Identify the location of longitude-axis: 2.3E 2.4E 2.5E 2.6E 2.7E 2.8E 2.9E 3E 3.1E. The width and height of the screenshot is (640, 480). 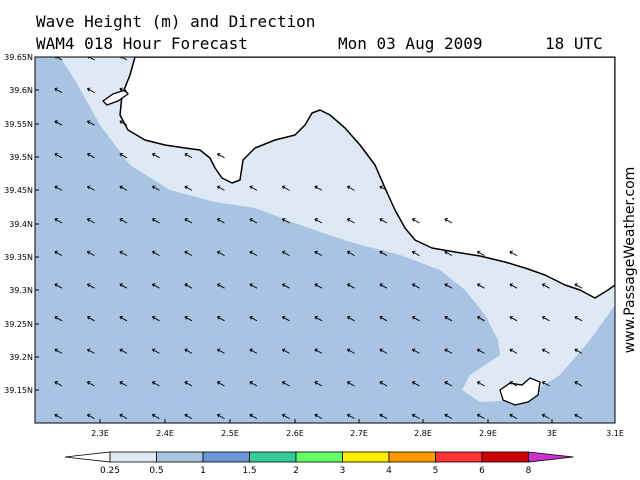
(357, 428).